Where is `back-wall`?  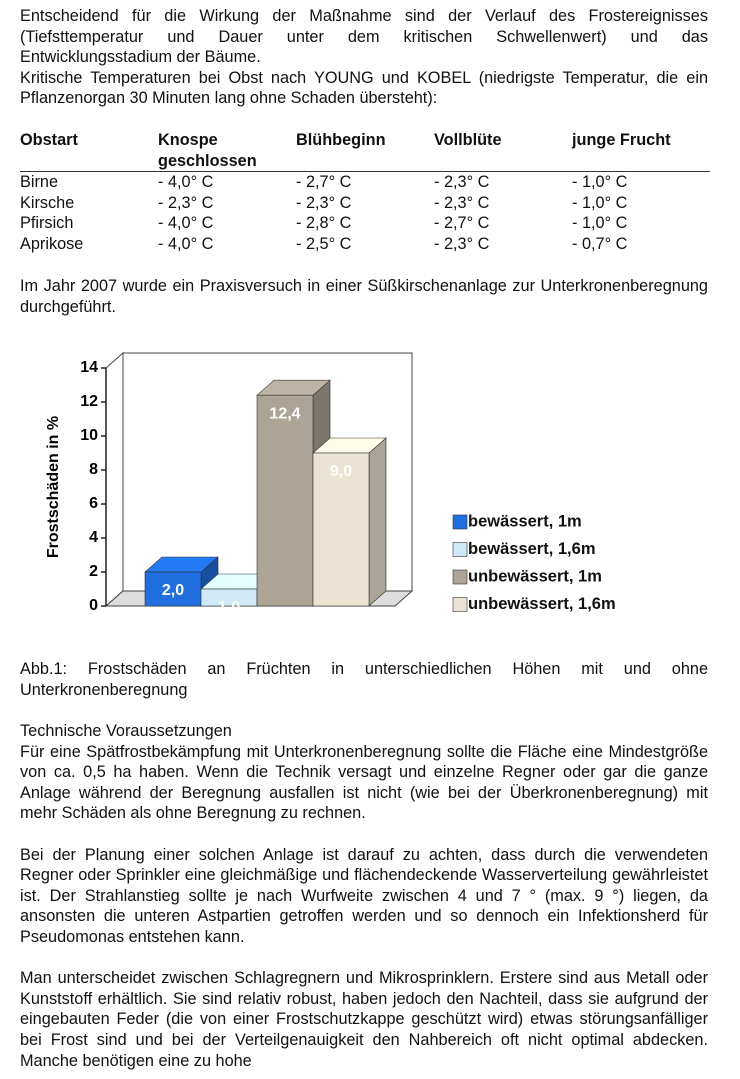
back-wall is located at coordinates (114, 479).